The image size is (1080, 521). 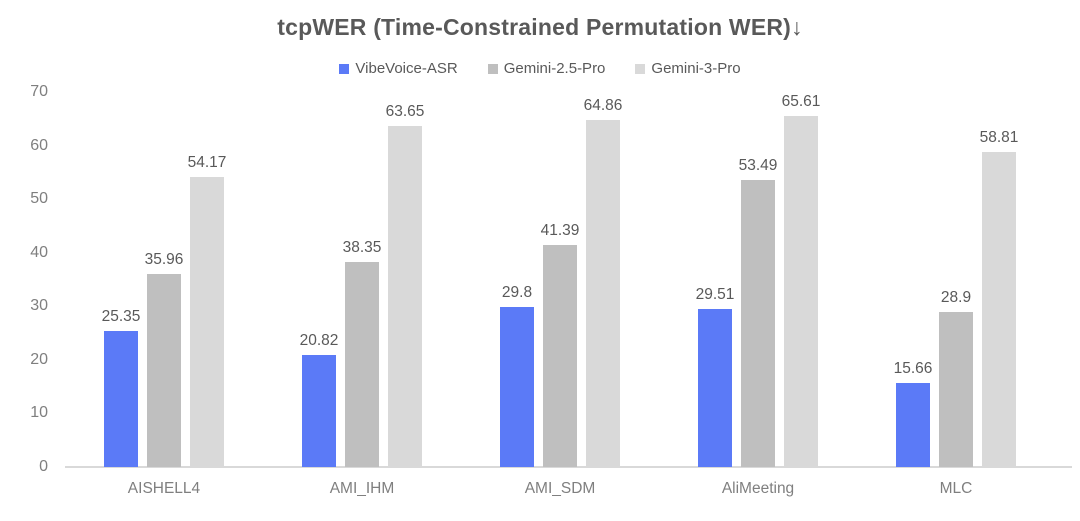 I want to click on legend-item-1: Gemini-2.5-Pro, so click(x=546, y=68).